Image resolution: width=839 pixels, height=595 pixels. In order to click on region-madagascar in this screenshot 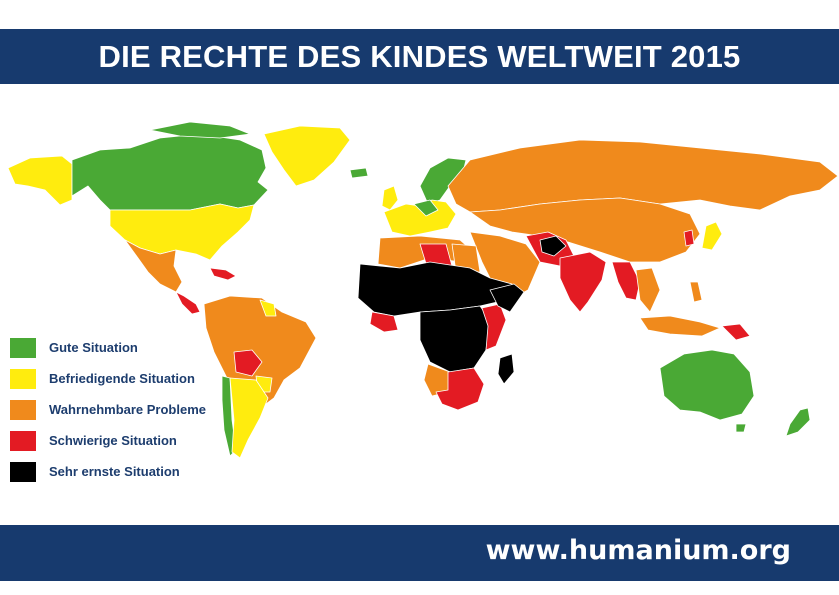, I will do `click(506, 369)`.